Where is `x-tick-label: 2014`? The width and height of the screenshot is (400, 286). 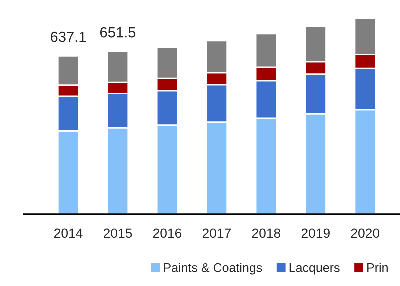
x-tick-label: 2014 is located at coordinates (68, 233).